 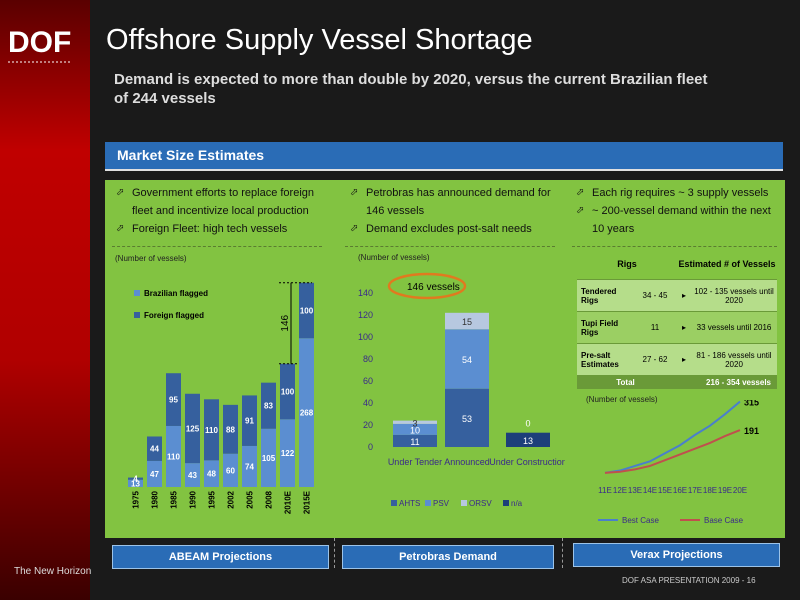 What do you see at coordinates (192, 475) in the screenshot?
I see `bar-value-label: 43` at bounding box center [192, 475].